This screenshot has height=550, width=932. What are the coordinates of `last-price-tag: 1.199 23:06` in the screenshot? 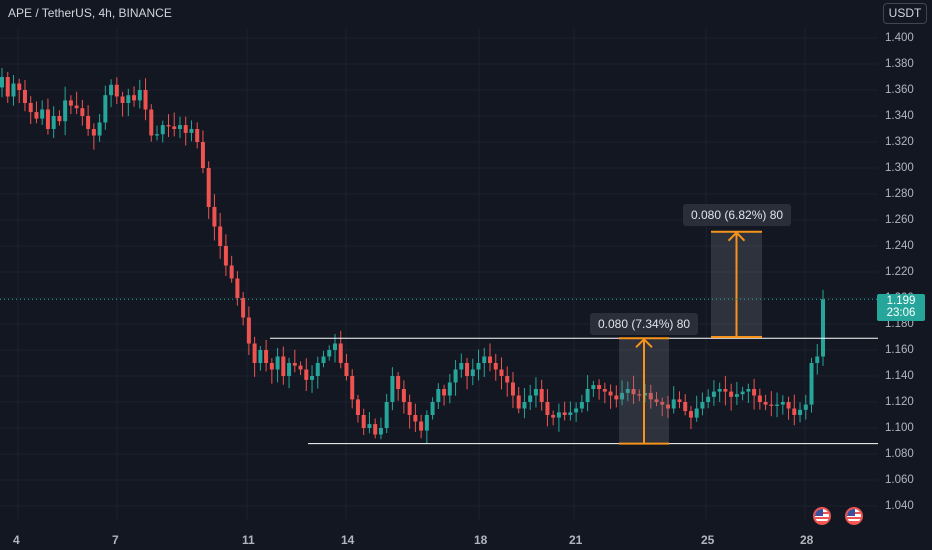 It's located at (901, 307).